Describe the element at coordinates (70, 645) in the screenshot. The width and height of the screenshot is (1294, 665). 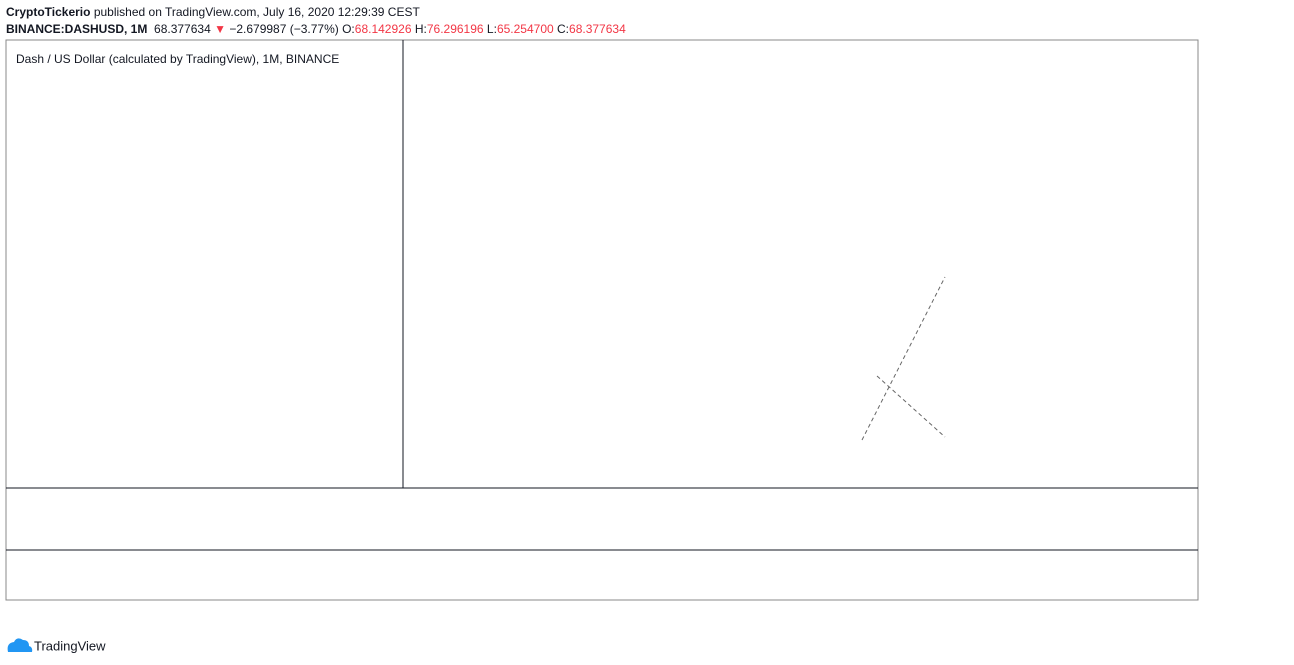
I see `brand: TradingView` at that location.